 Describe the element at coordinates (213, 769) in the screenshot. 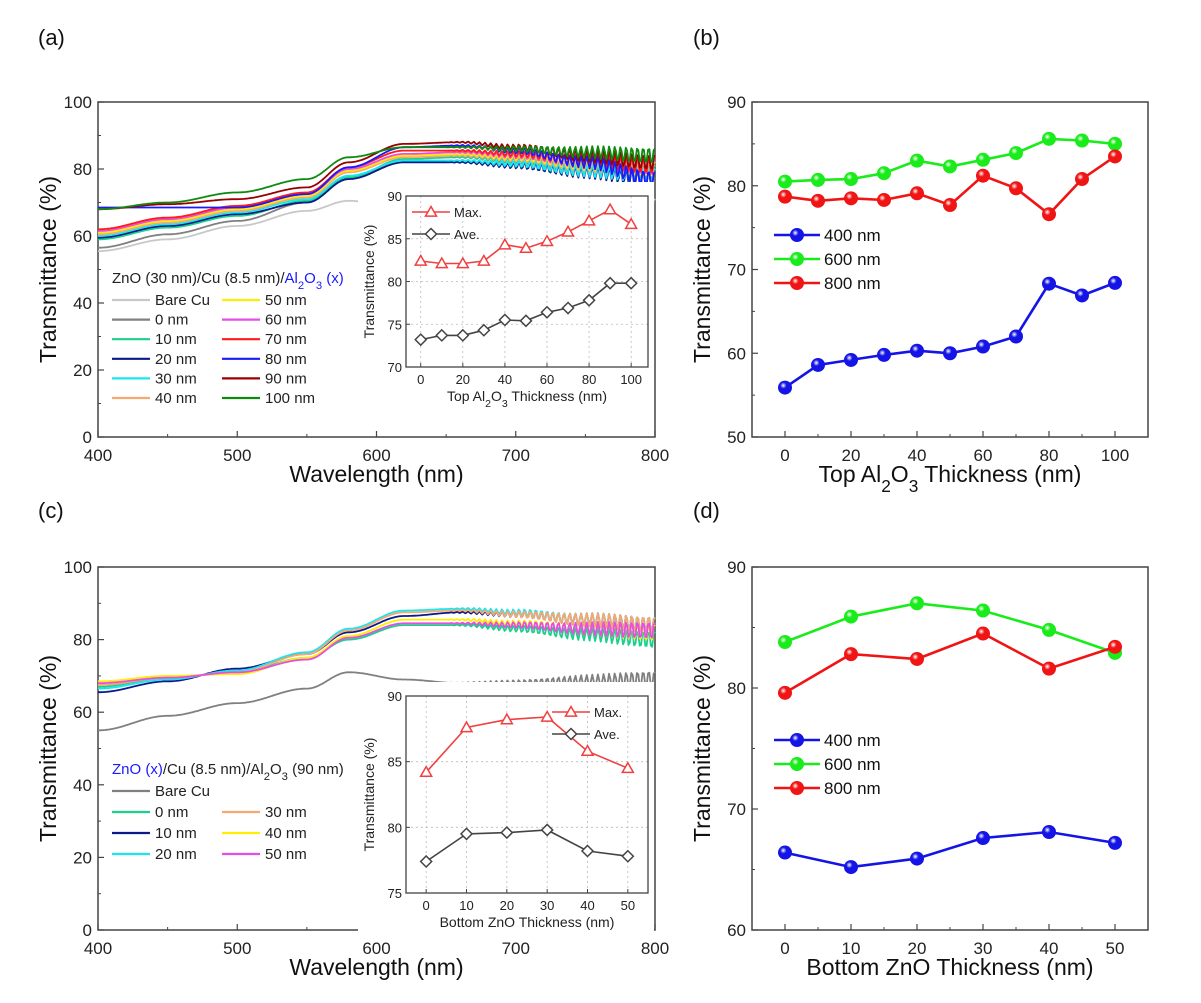

I see `text-part: /Cu (8.5 nm)/Al` at that location.